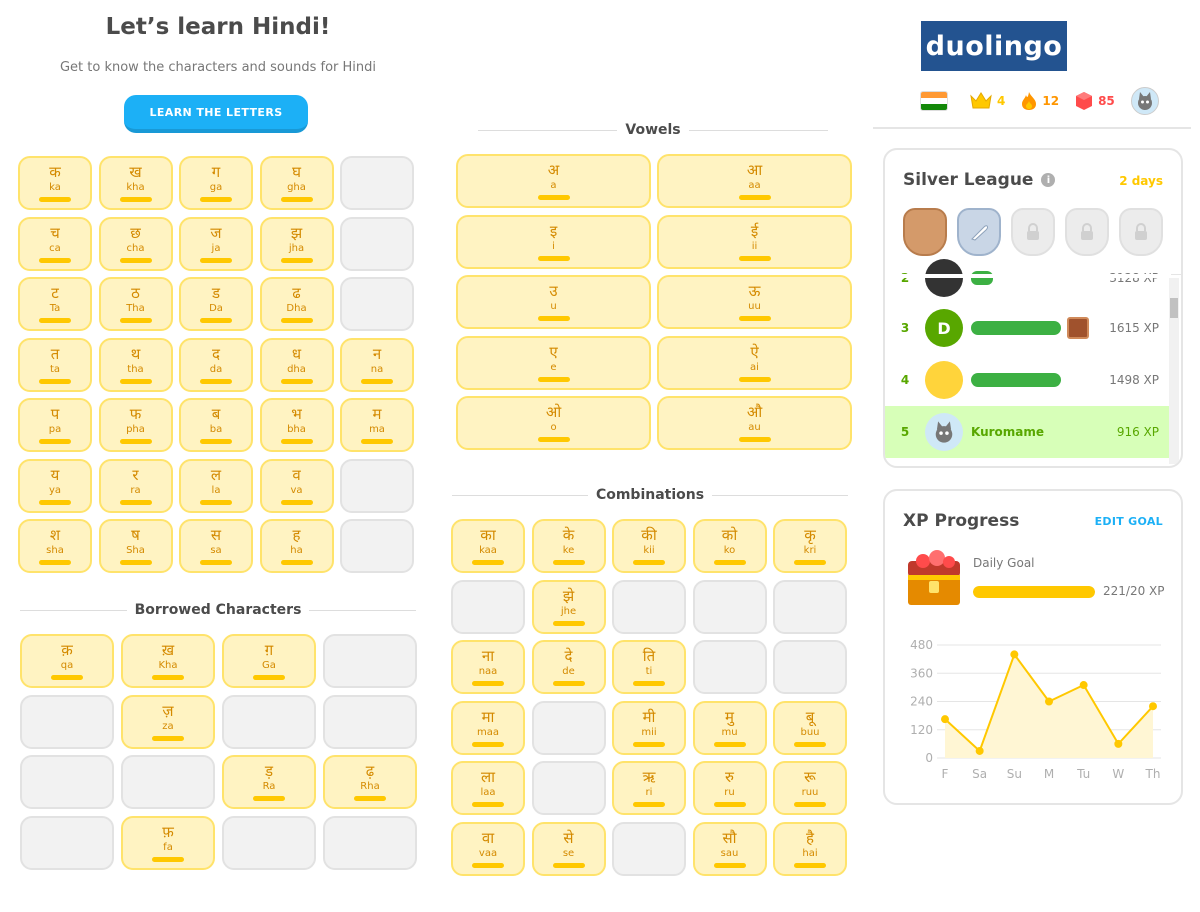  Describe the element at coordinates (1040, 101) in the screenshot. I see `streak-stat: 12` at that location.